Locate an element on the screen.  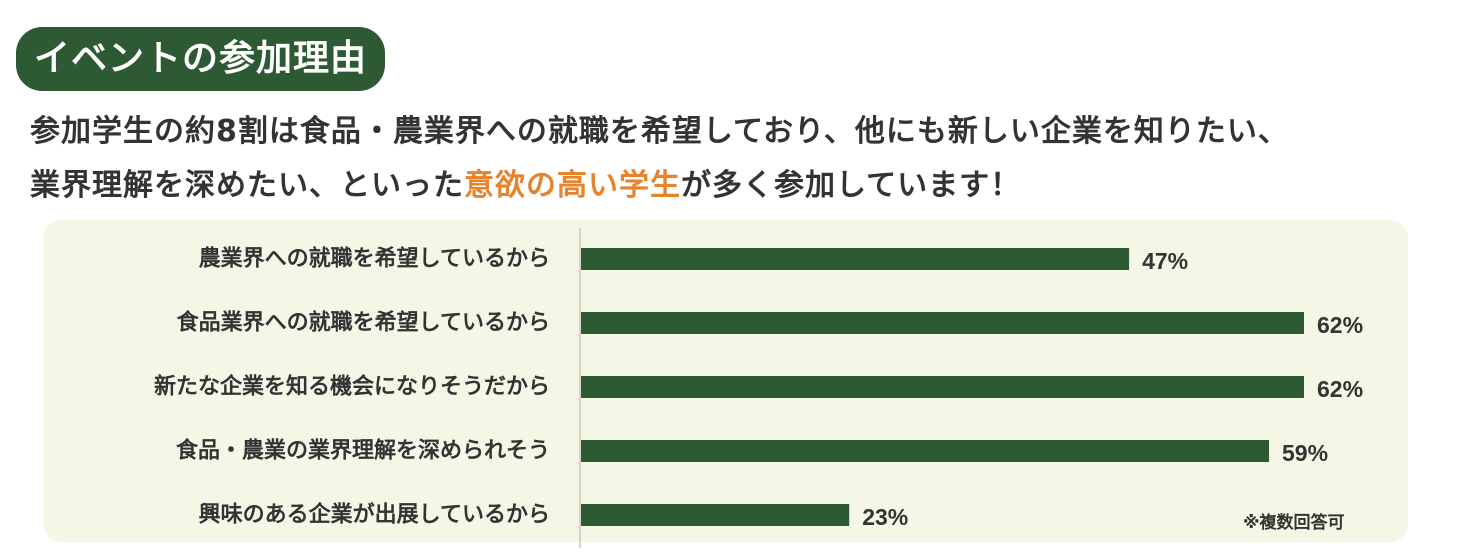
category-label: 興味のある企業が出展しているから is located at coordinates (374, 515).